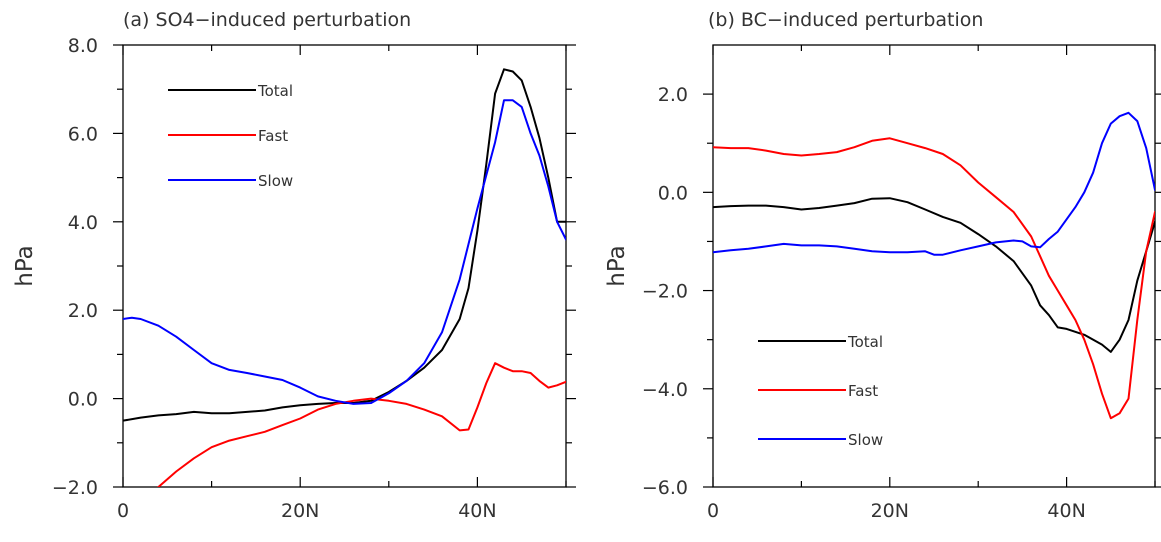 Image resolution: width=1161 pixels, height=542 pixels. I want to click on y-tick-label: −6.0, so click(665, 488).